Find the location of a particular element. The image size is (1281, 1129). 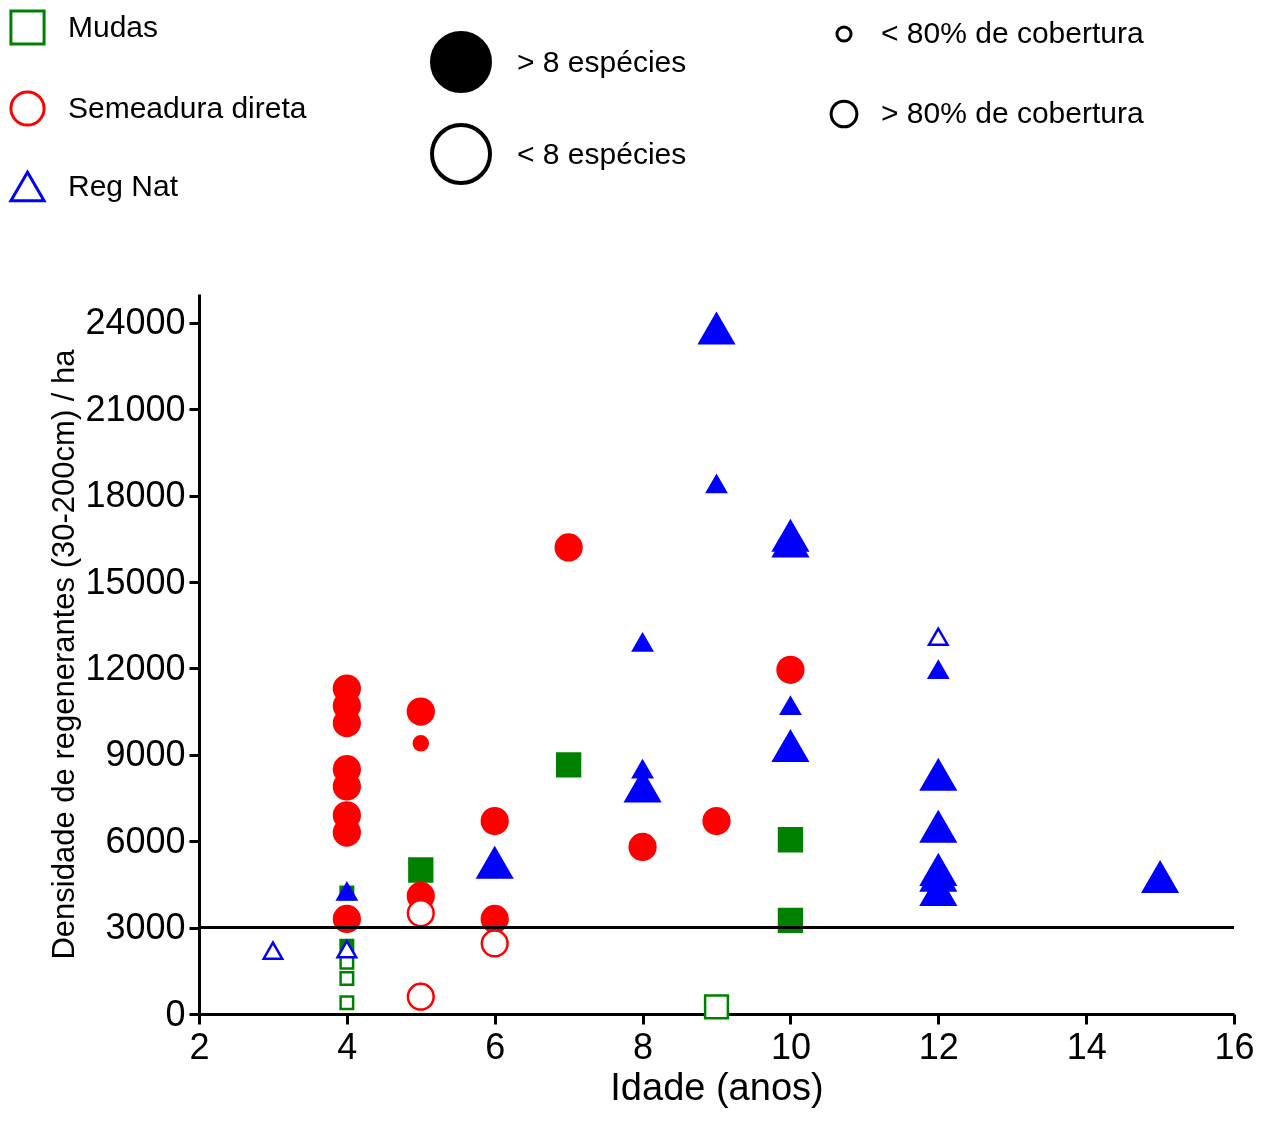

x-tick-label: 16 is located at coordinates (1234, 1046).